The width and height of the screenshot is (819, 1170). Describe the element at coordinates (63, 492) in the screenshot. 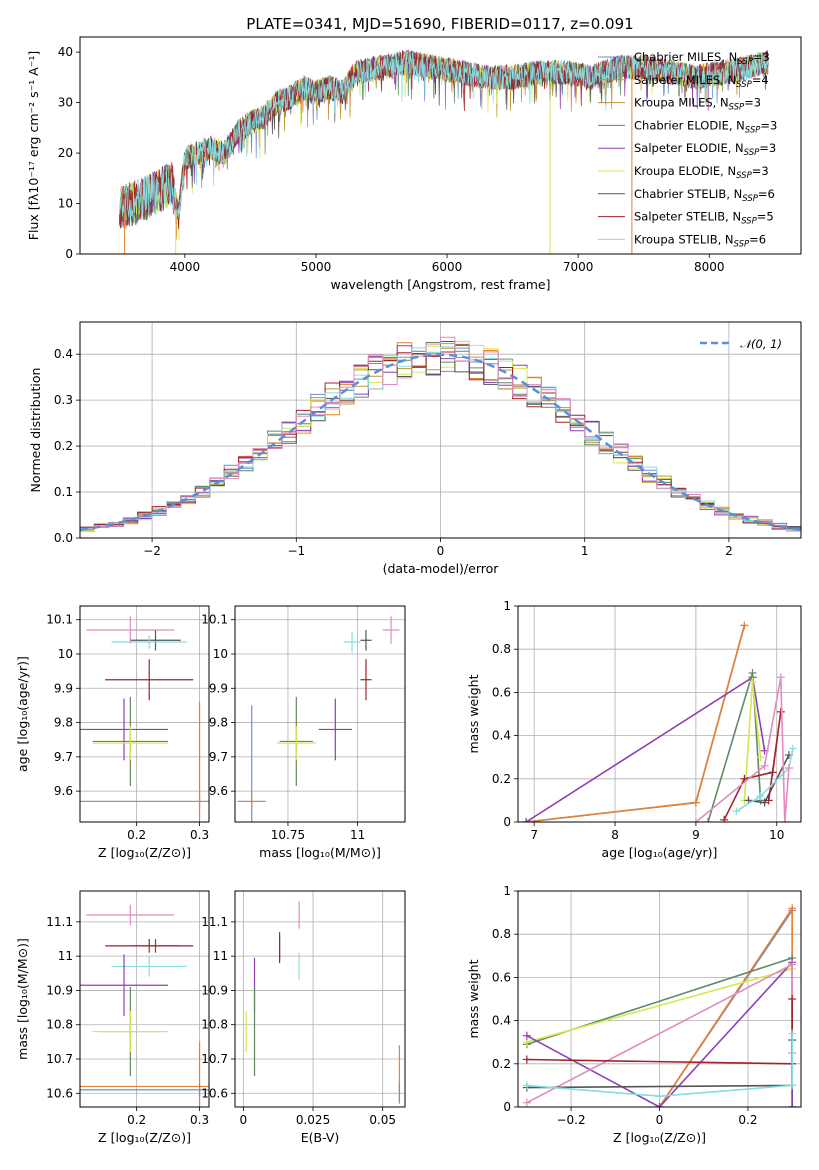

I see `y-tick-label: 0.1` at that location.